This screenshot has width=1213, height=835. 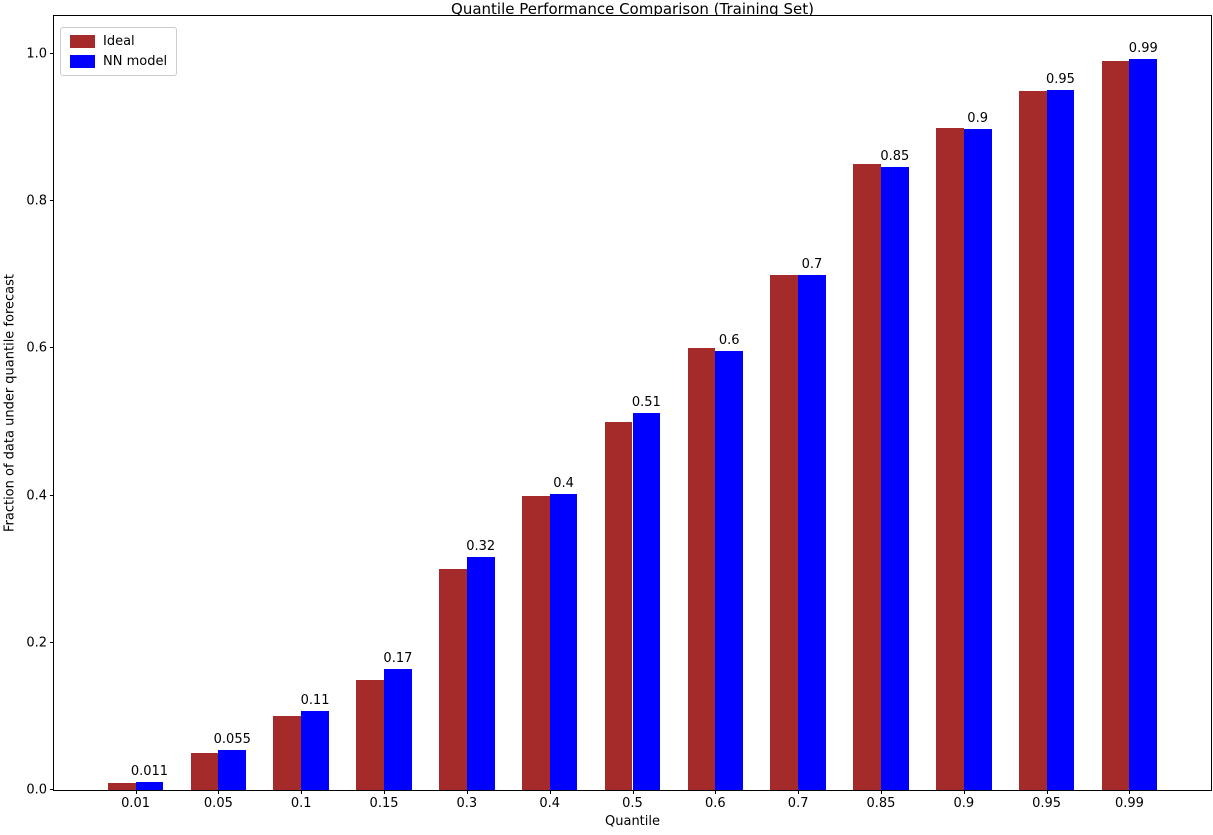 I want to click on legend-label-ideal: Ideal, so click(x=119, y=41).